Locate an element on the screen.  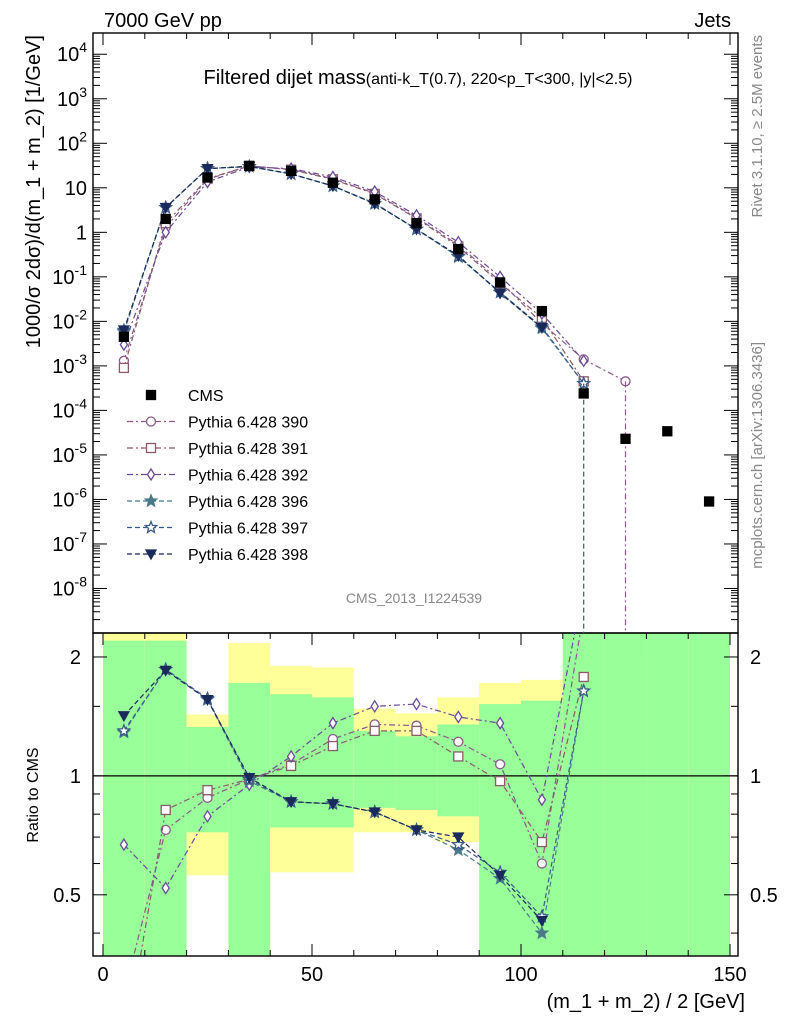
ratio-y-axis-label: Ratio to CMS is located at coordinates (33, 794).